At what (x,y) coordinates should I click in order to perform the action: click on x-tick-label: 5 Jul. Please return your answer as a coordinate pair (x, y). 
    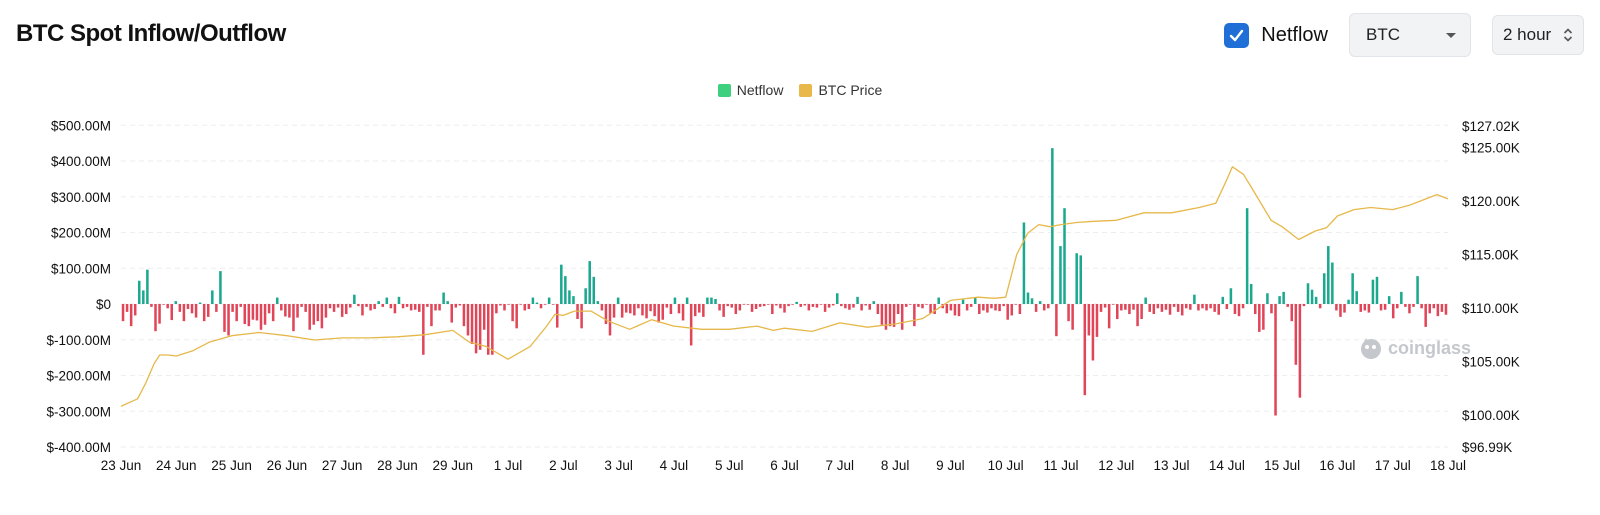
    Looking at the image, I should click on (729, 465).